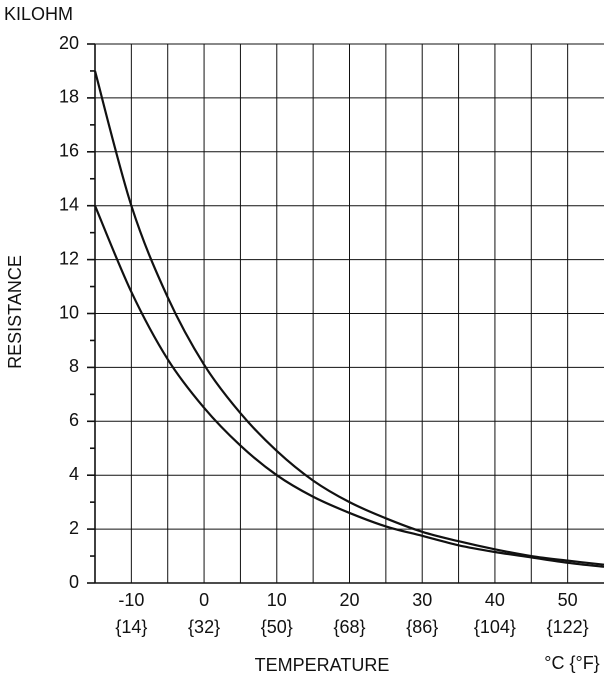 This screenshot has width=609, height=680. What do you see at coordinates (571, 663) in the screenshot?
I see `x-unit-label: °C {°F}` at bounding box center [571, 663].